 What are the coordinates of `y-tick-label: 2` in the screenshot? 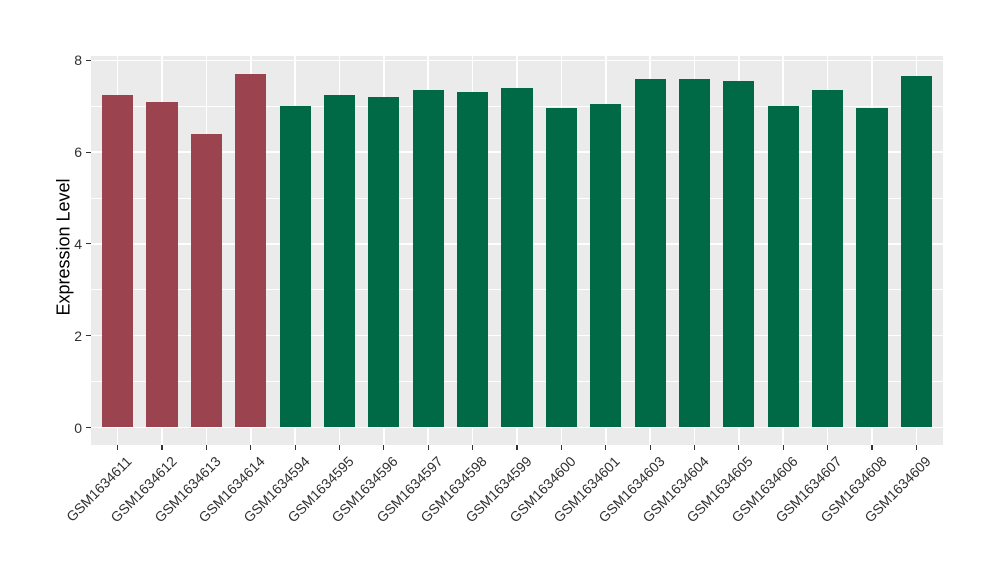 It's located at (78, 335).